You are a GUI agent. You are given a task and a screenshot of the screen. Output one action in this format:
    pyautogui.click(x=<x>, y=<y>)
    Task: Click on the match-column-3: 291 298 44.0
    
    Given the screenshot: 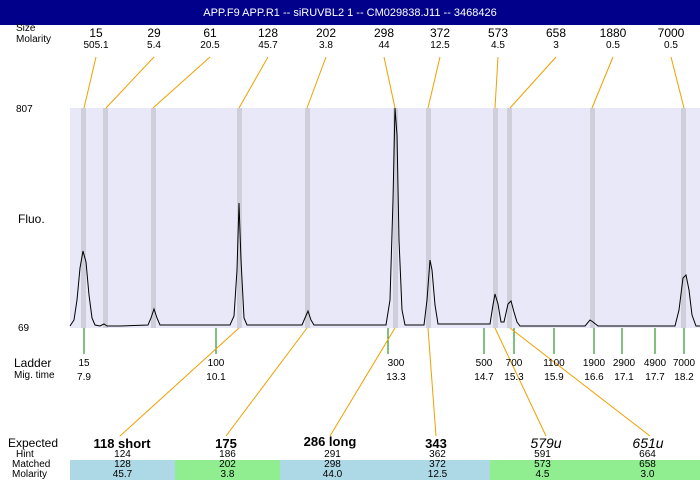 What is the action you would take?
    pyautogui.click(x=332, y=465)
    